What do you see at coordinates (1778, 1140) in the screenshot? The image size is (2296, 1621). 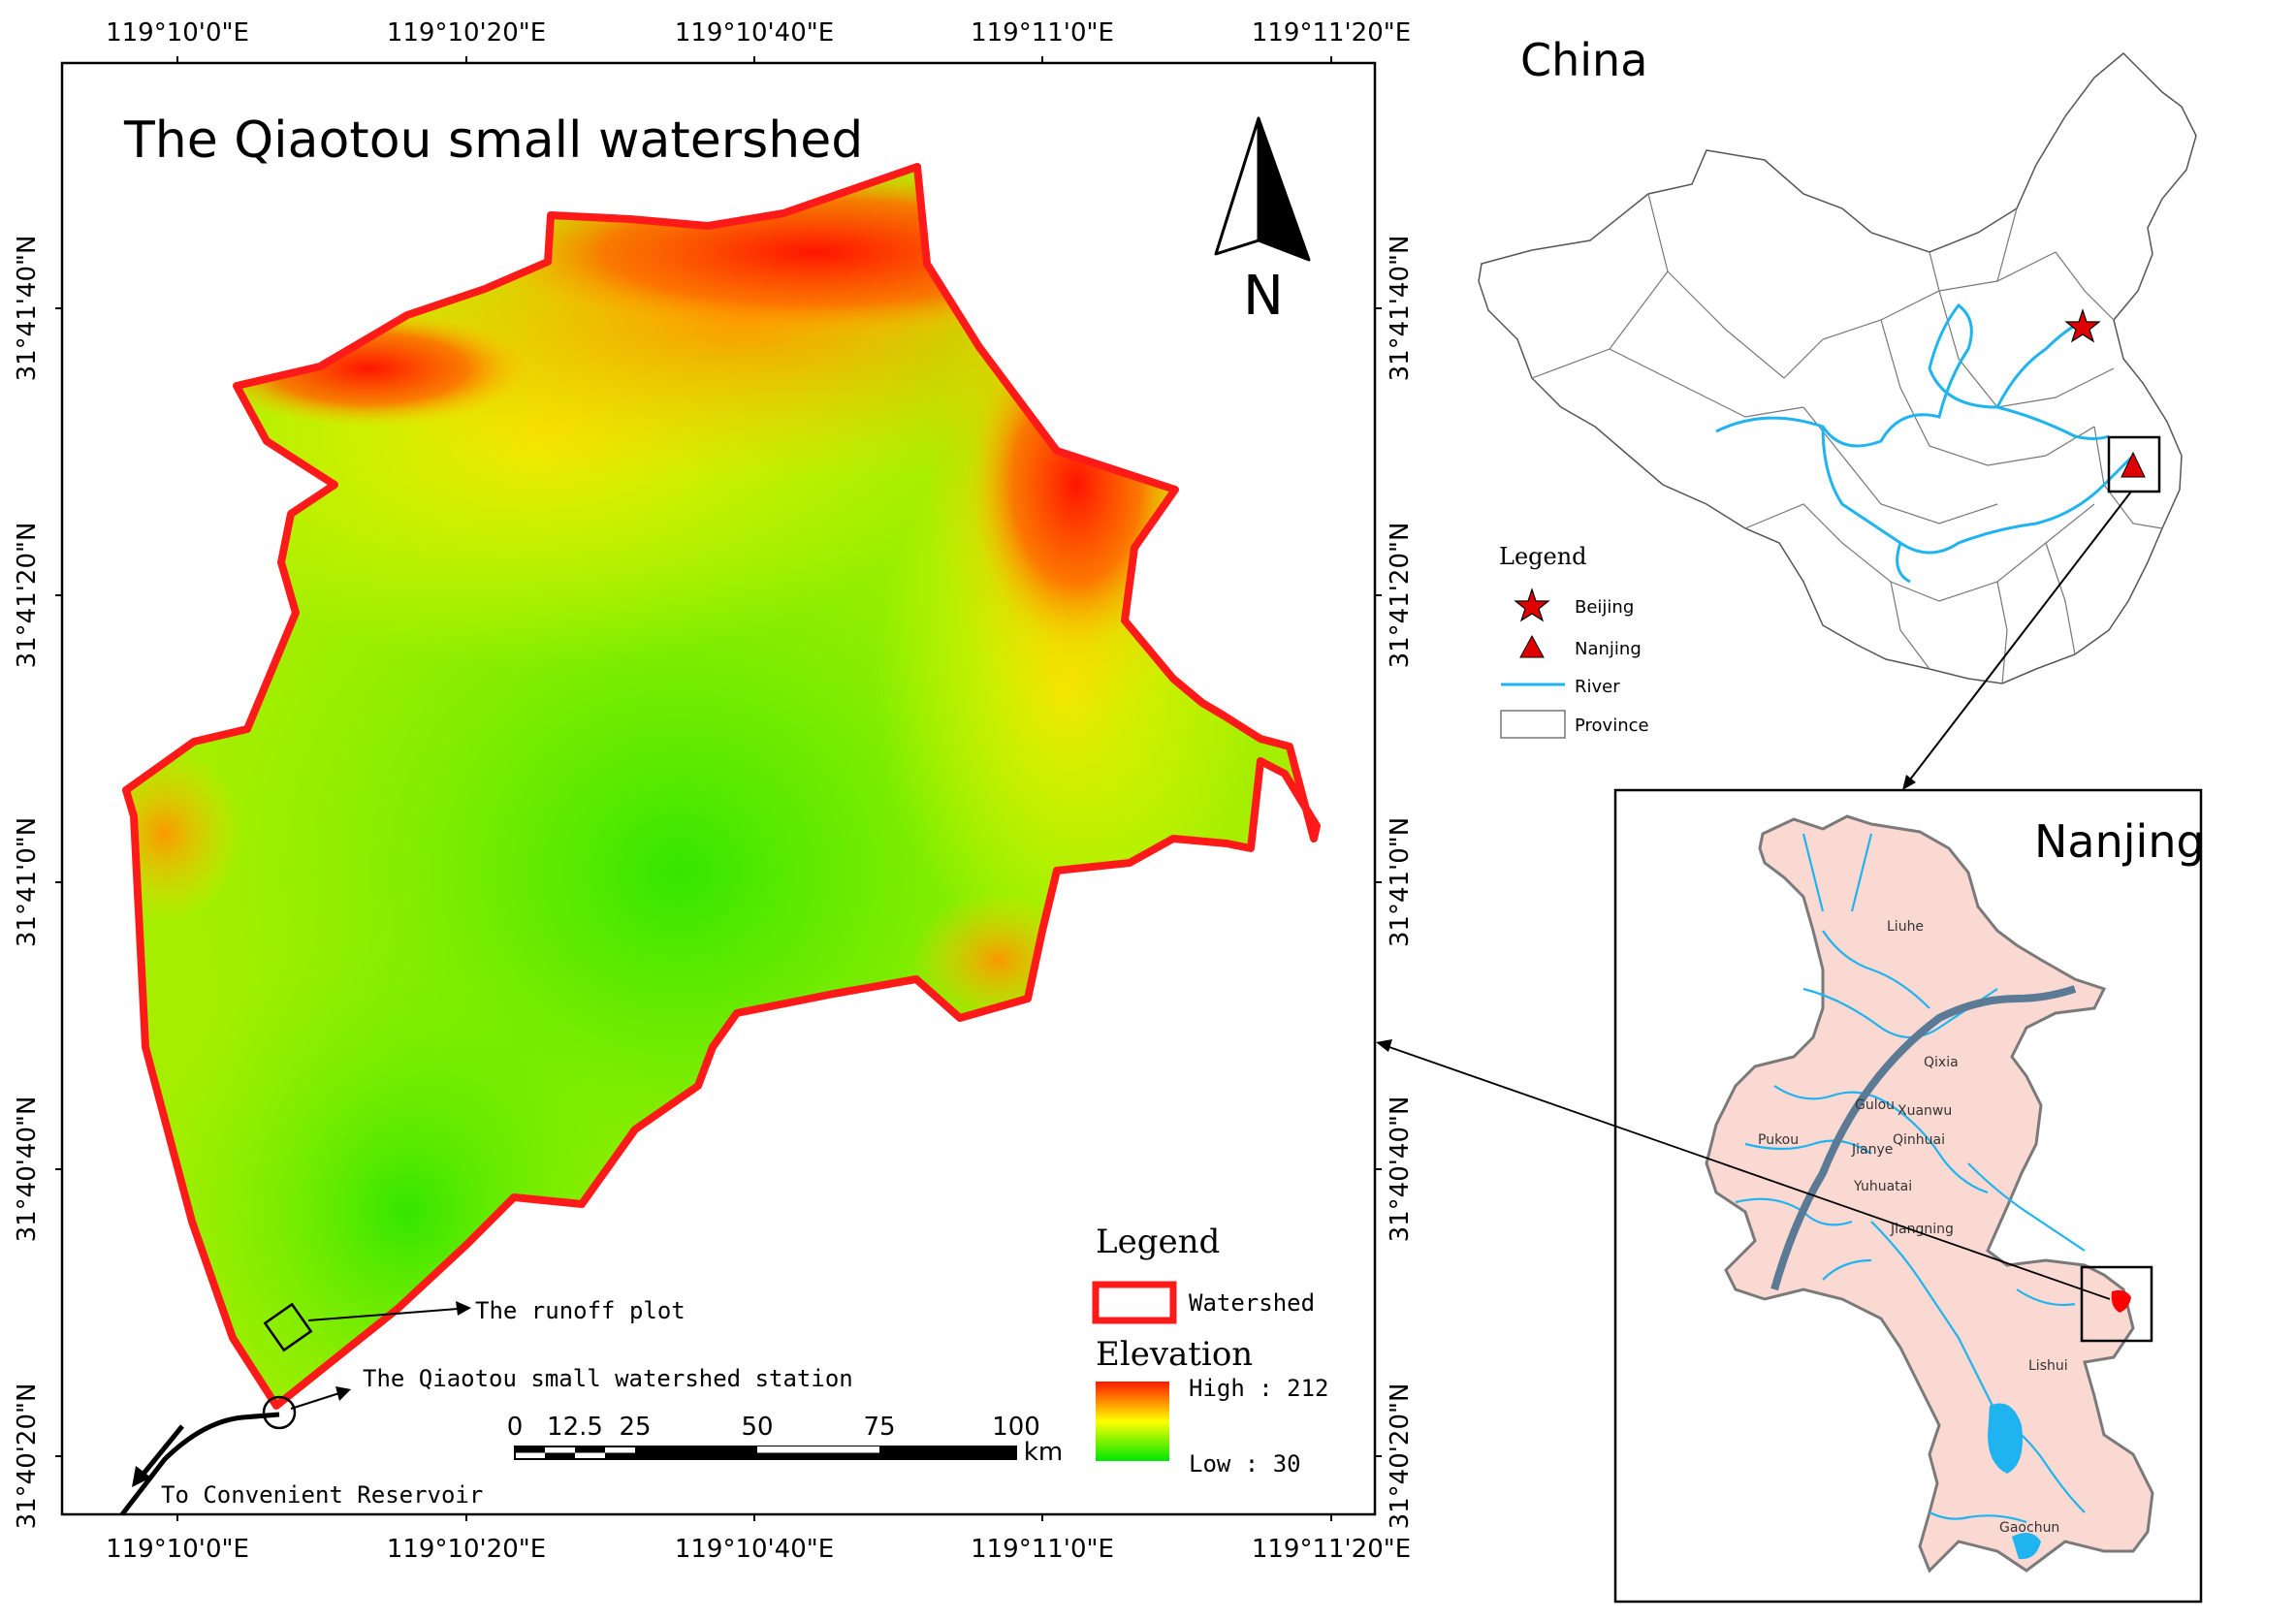 I see `district-label: Pukou` at bounding box center [1778, 1140].